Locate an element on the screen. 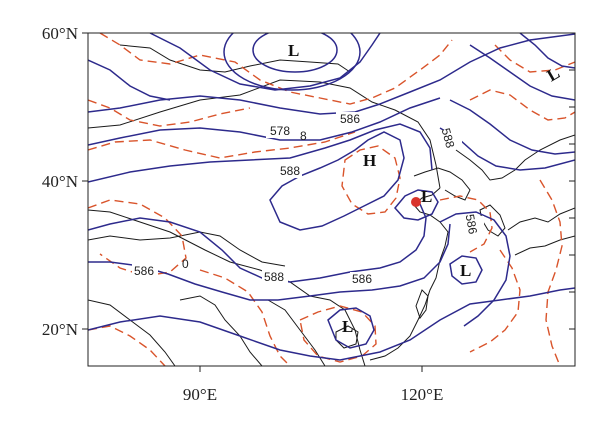 Image resolution: width=600 pixels, height=424 pixels. contour-label-588-northeast: 588 is located at coordinates (448, 138).